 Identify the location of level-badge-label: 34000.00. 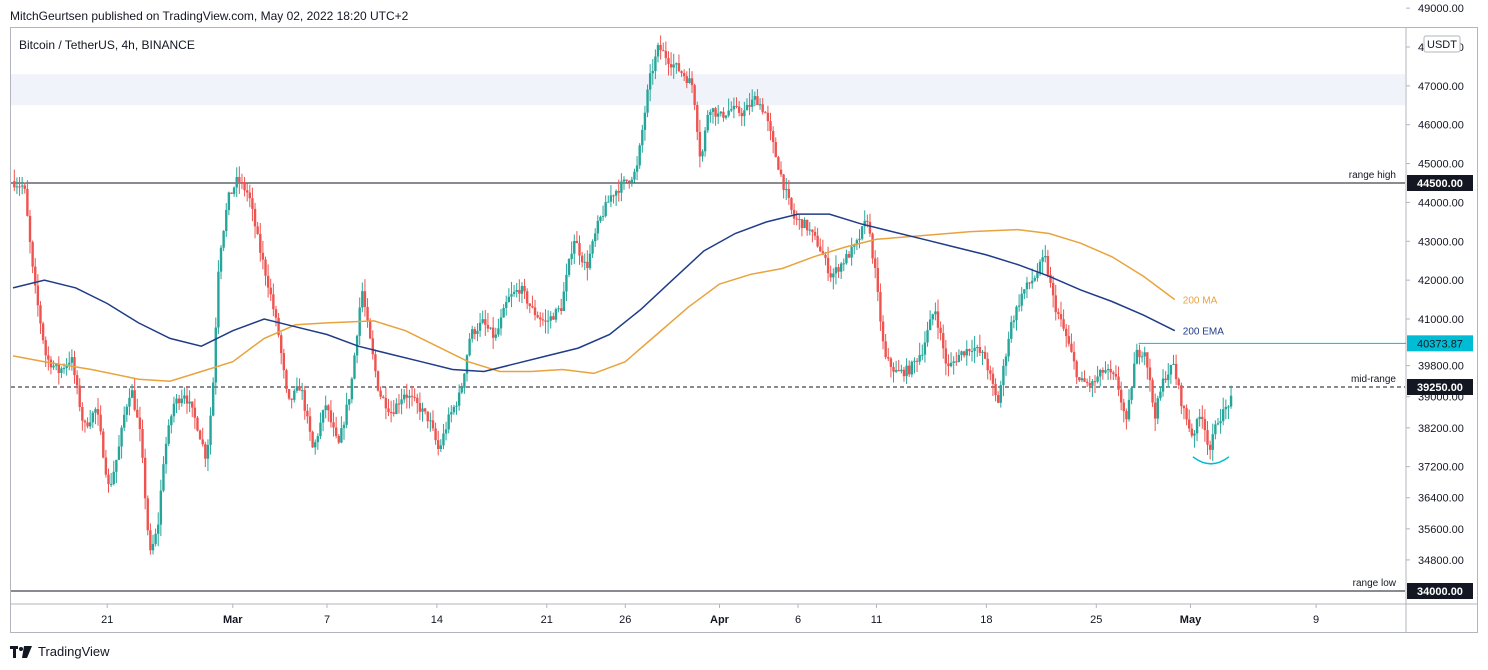
(1440, 592).